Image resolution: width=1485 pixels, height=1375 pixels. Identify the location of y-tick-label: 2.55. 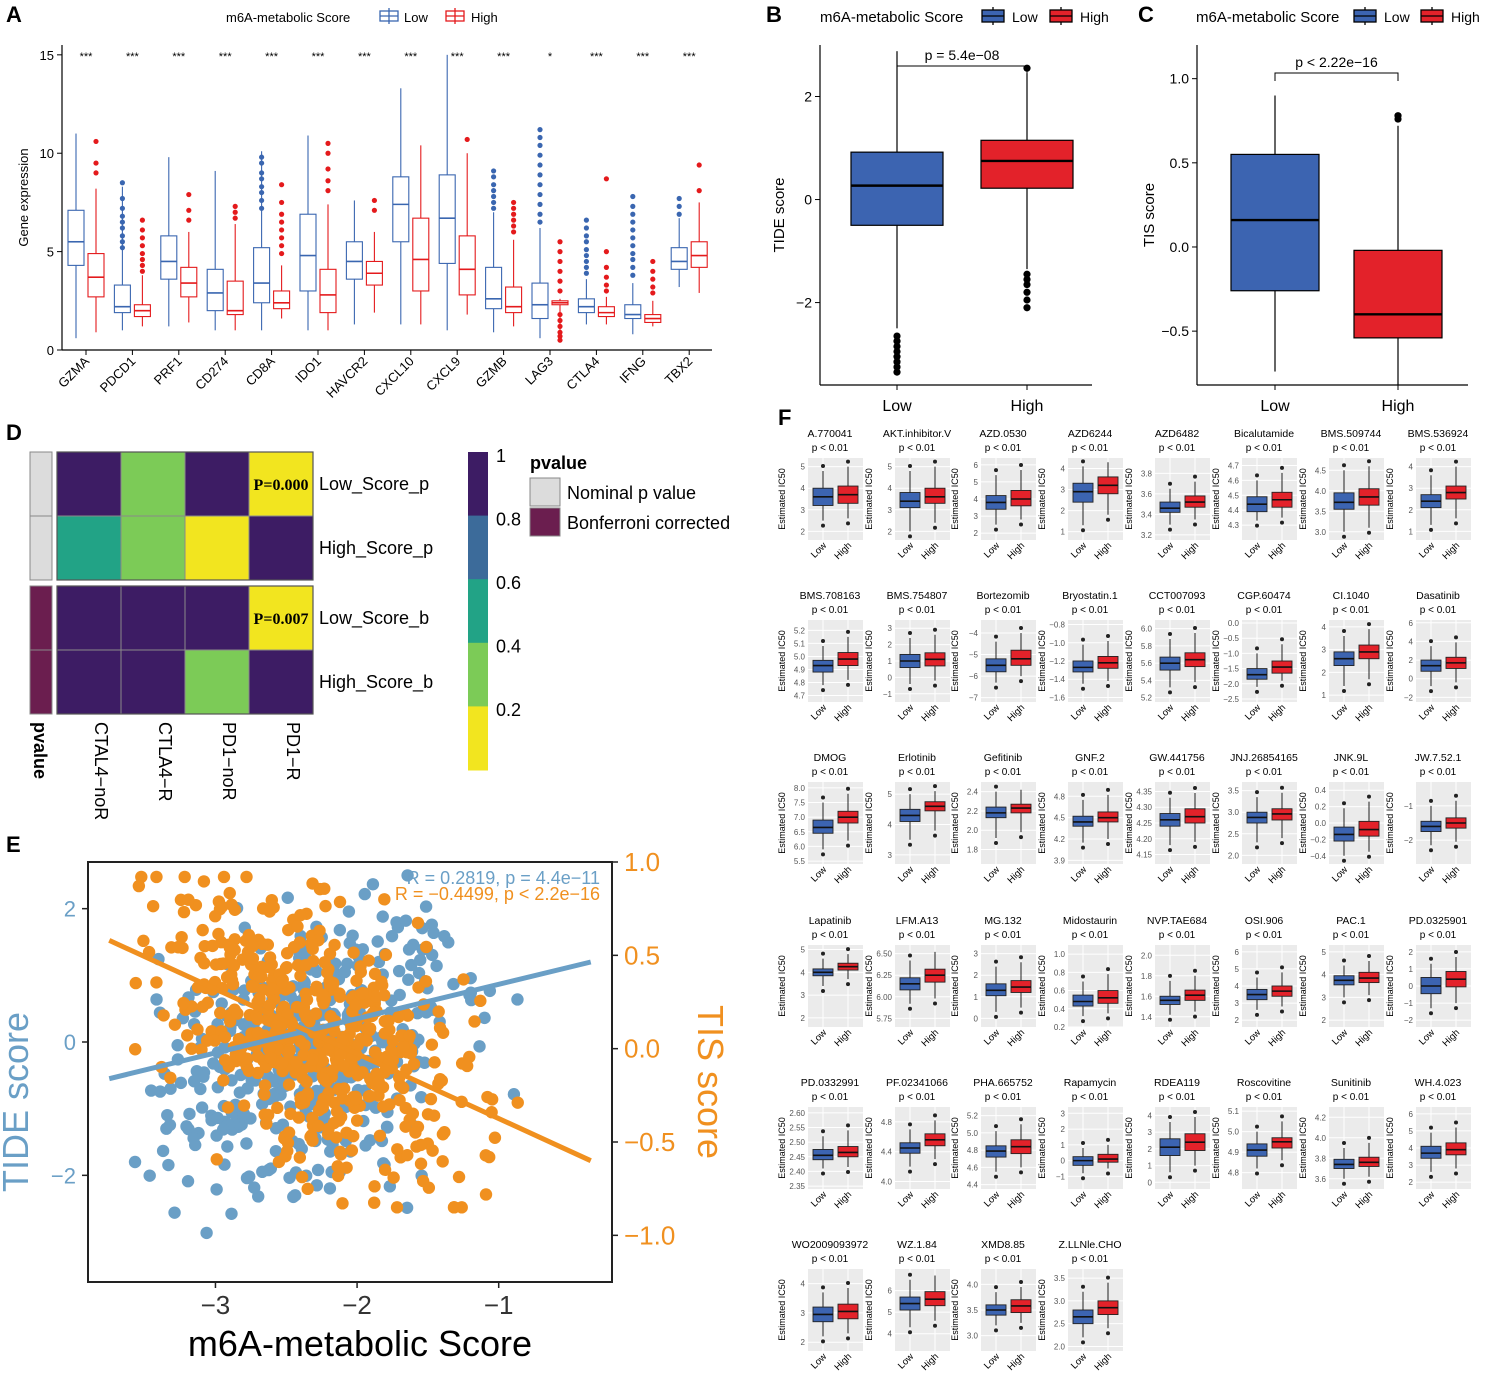
(797, 1128).